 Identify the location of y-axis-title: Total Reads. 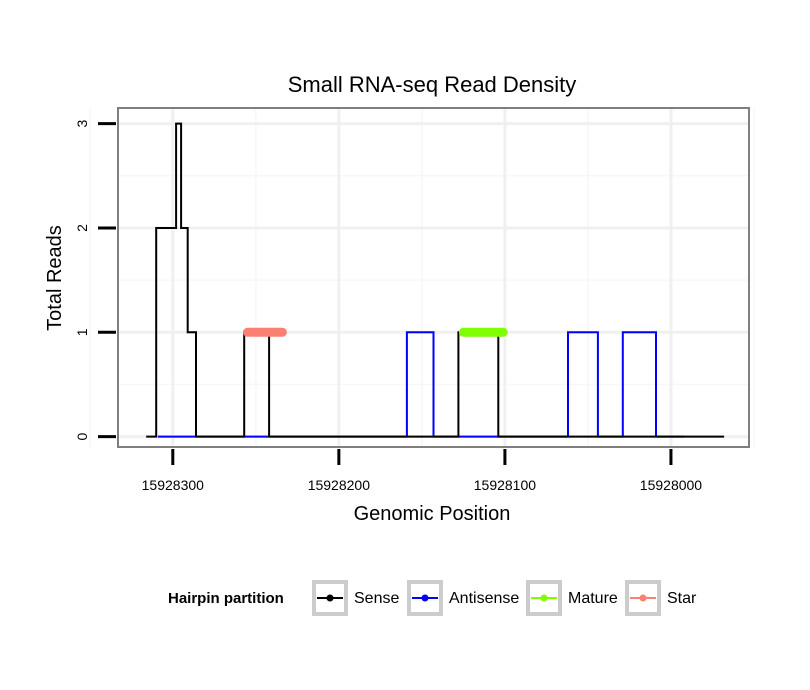
(55, 278).